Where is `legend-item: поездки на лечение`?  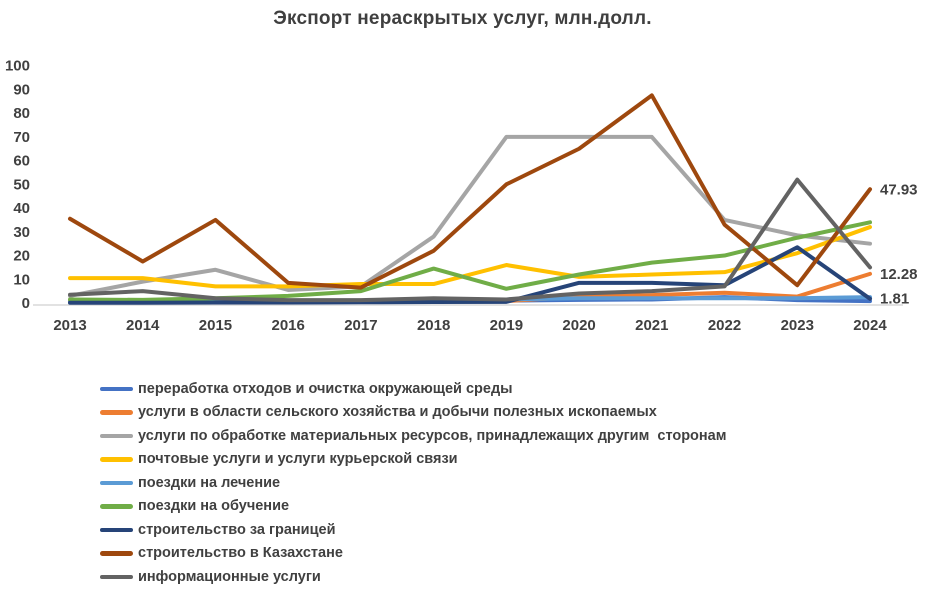 legend-item: поездки на лечение is located at coordinates (413, 483).